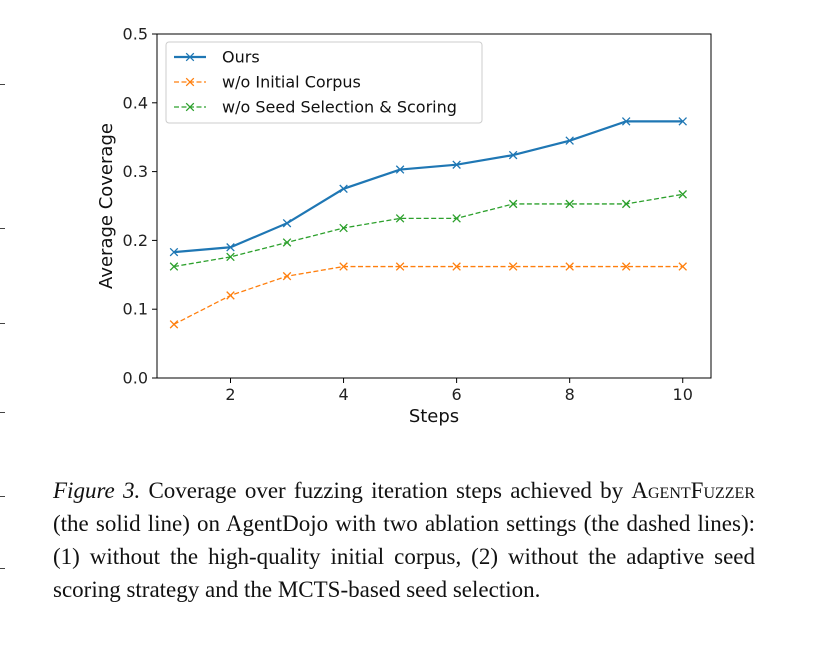 This screenshot has height=669, width=817. Describe the element at coordinates (135, 102) in the screenshot. I see `y-tick-label: 0.4` at that location.